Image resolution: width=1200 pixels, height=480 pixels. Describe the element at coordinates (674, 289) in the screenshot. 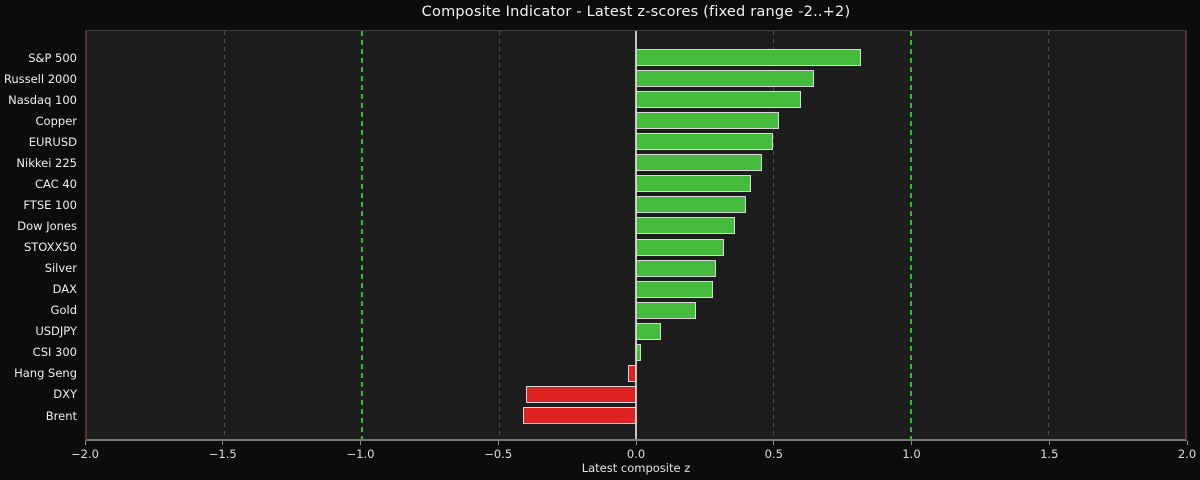

I see `bar-dax` at that location.